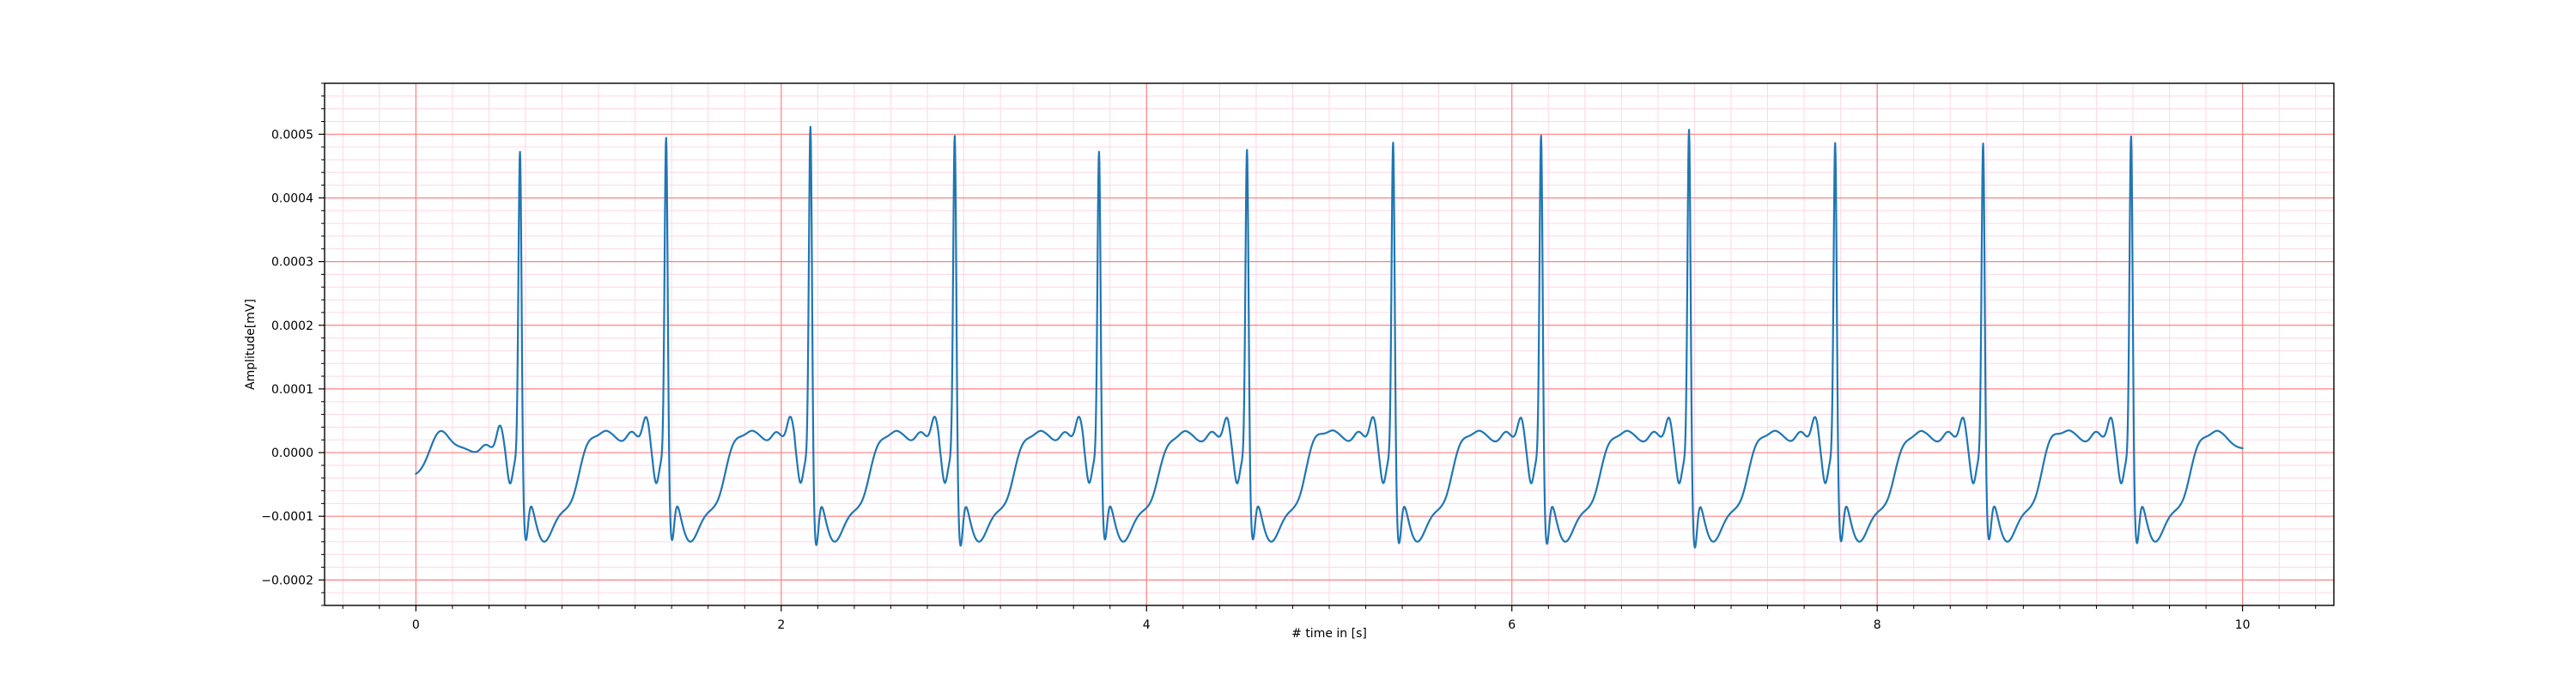 This screenshot has width=2576, height=687. I want to click on y-tick-label: 0.0000, so click(292, 453).